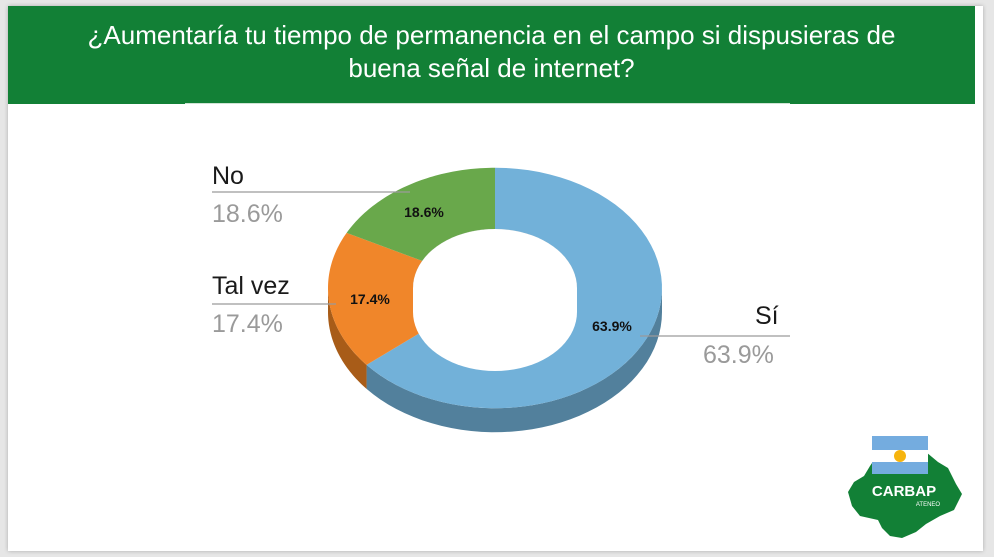 The image size is (994, 557). What do you see at coordinates (487, 103) in the screenshot?
I see `title-divider` at bounding box center [487, 103].